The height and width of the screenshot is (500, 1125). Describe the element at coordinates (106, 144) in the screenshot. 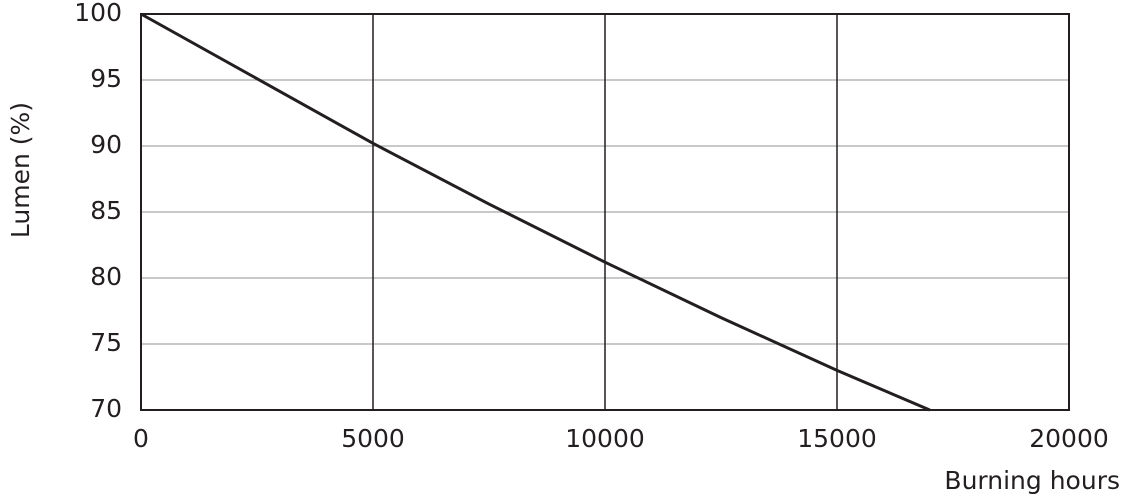

I see `y-tick-label: 90` at that location.